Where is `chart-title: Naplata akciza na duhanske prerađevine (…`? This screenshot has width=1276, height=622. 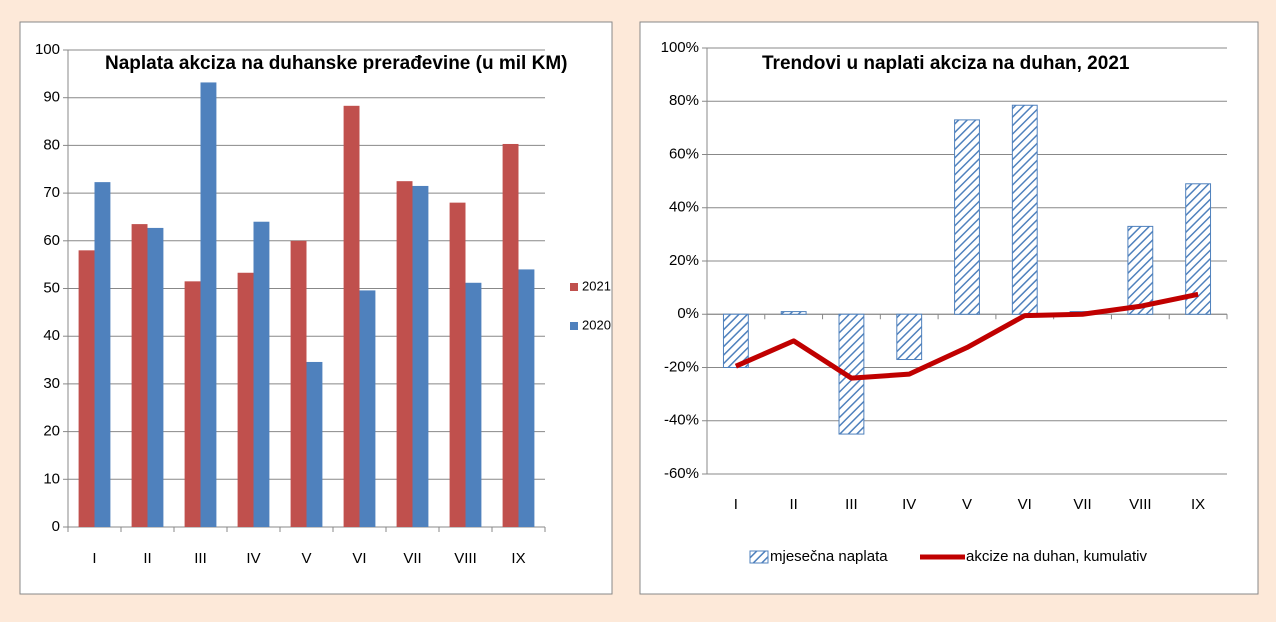
chart-title: Naplata akciza na duhanske prerađevine (… is located at coordinates (336, 63).